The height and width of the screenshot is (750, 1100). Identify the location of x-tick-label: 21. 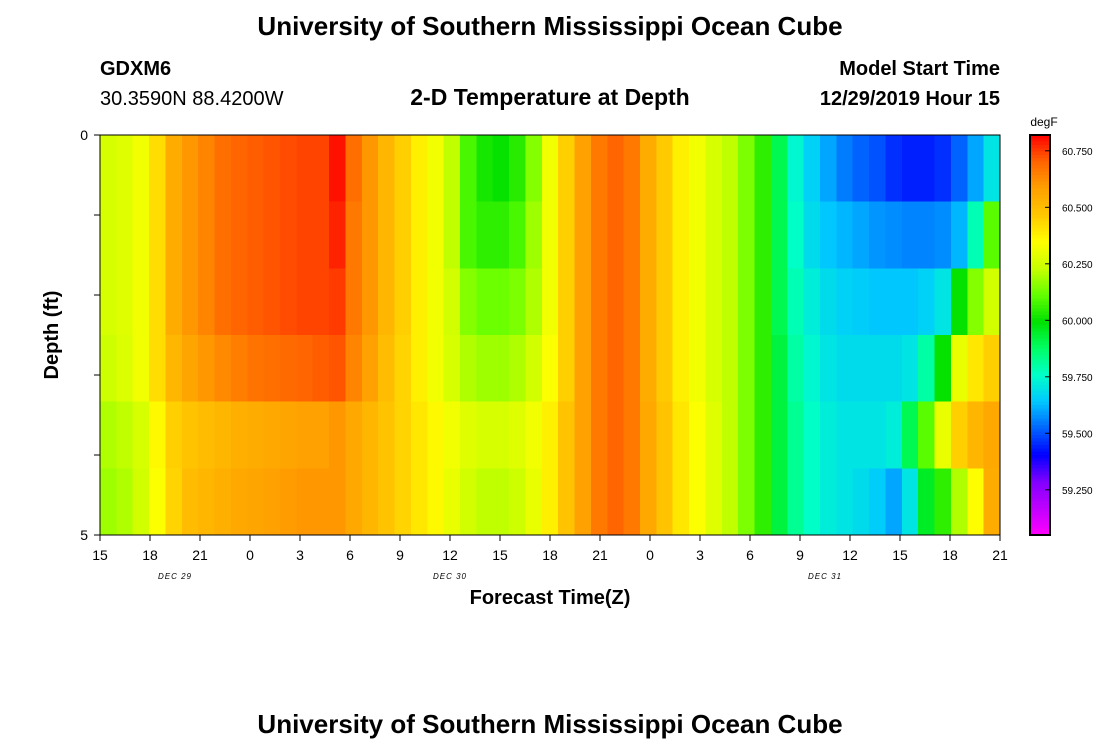
(600, 555).